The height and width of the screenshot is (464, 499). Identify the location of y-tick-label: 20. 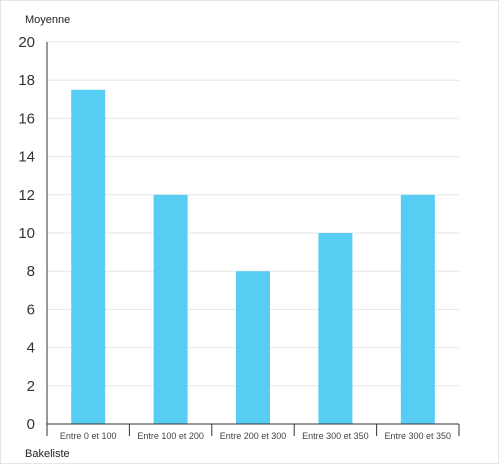
(26, 42).